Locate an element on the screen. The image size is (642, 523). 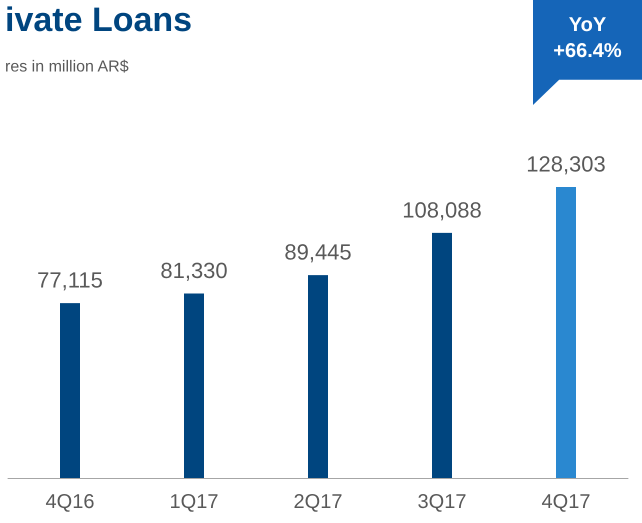
data-label: 108,088 is located at coordinates (442, 209).